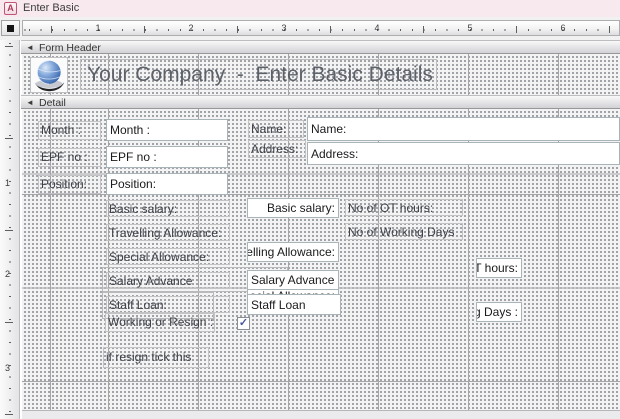 The image size is (620, 419). I want to click on working-days-textbox: No of Working Days :, so click(499, 312).